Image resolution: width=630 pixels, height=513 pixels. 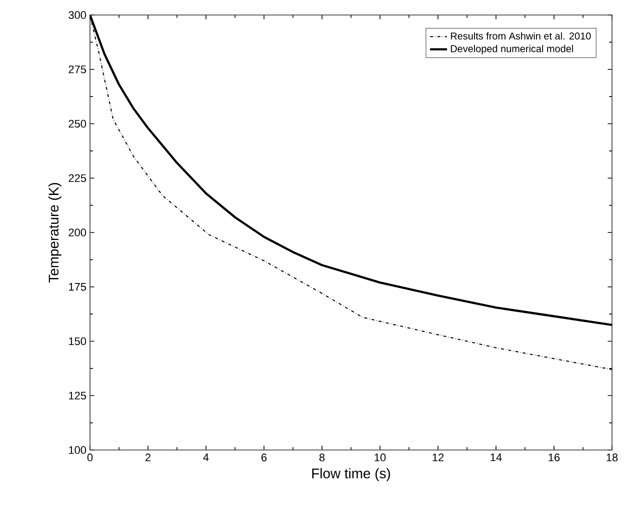 I want to click on y-tick-label: 300, so click(x=77, y=15).